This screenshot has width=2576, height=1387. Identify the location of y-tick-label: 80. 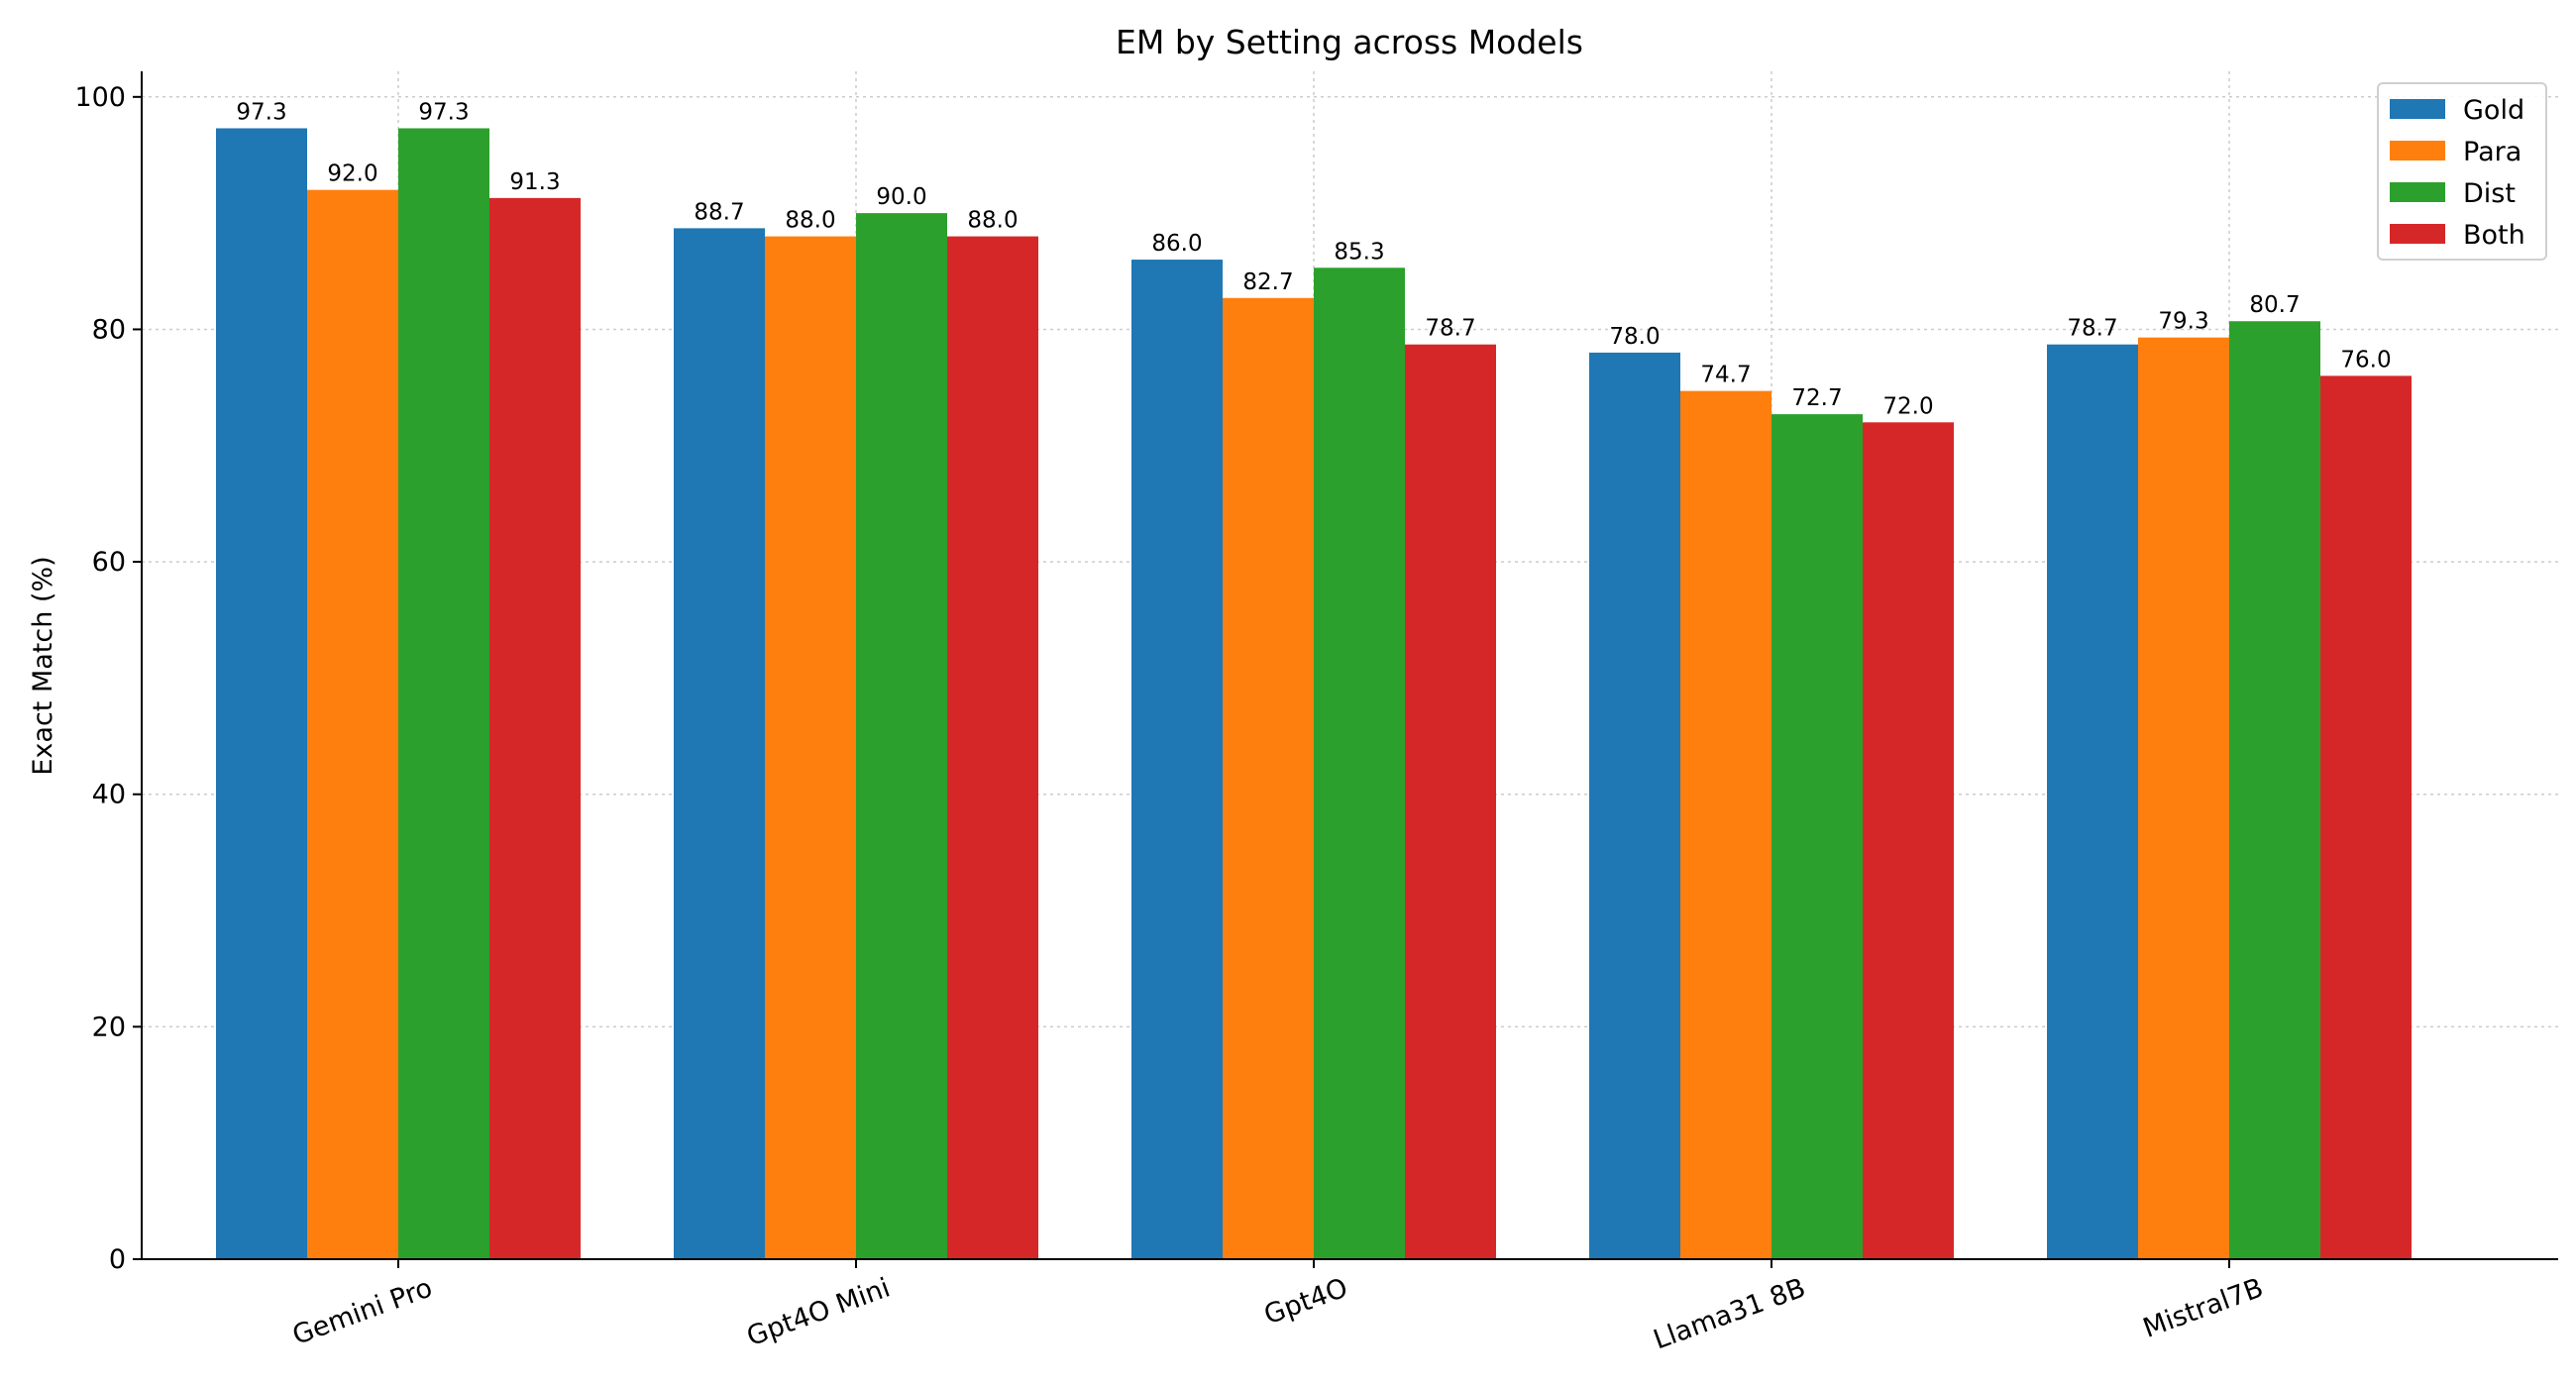
(109, 329).